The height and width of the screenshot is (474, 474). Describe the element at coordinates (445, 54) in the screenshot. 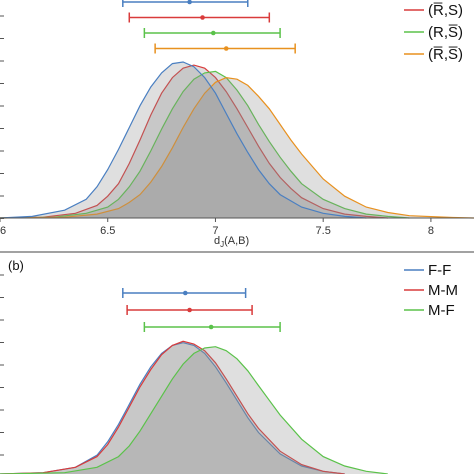

I see `legend-label: (R̅,S̅)` at that location.